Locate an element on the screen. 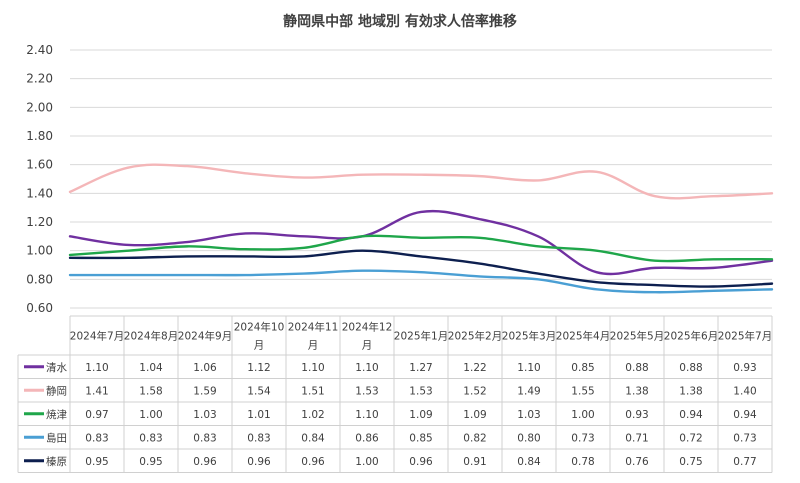 The width and height of the screenshot is (800, 483). column-header: 2024年7月 is located at coordinates (97, 336).